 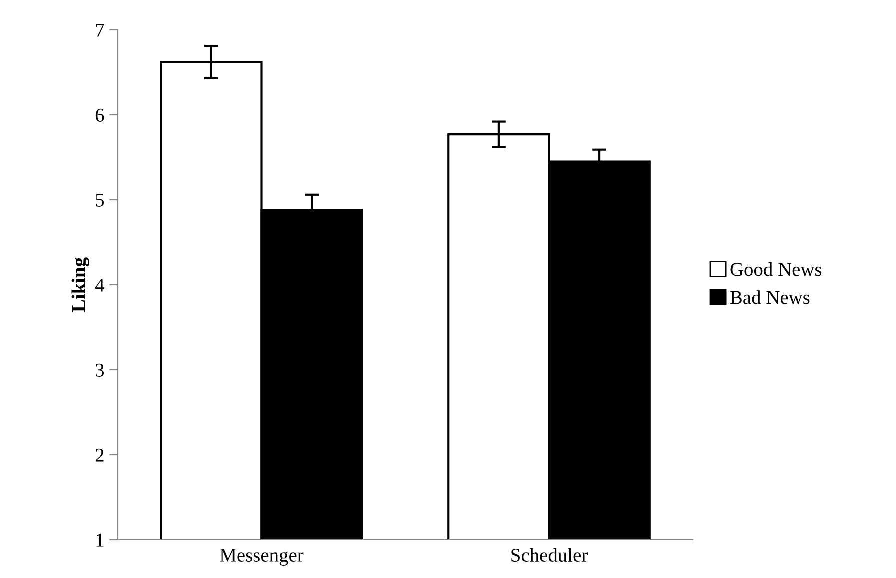 I want to click on legend-label: Bad News, so click(x=770, y=297).